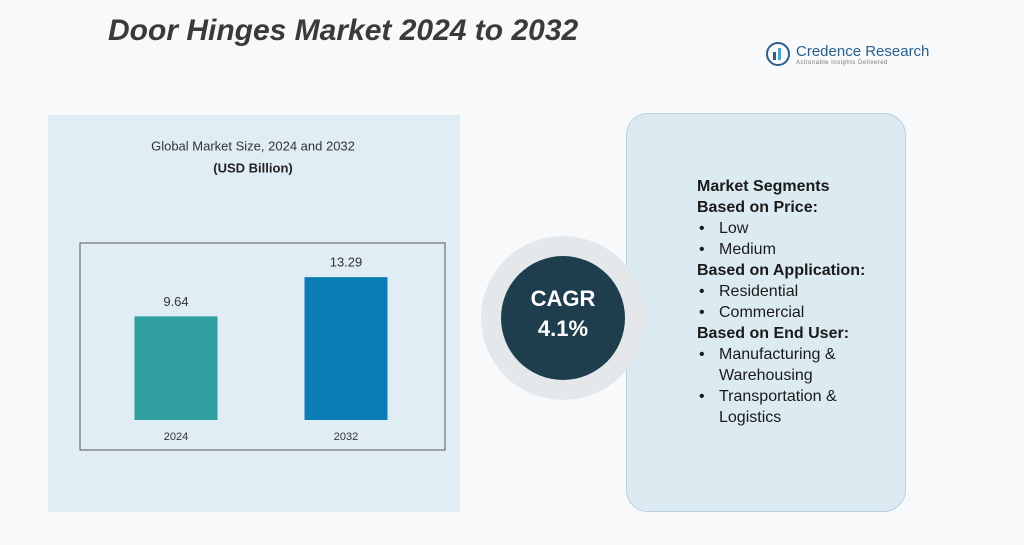 Image resolution: width=1024 pixels, height=545 pixels. What do you see at coordinates (783, 365) in the screenshot?
I see `segment-item: Manufacturing & Warehousing` at bounding box center [783, 365].